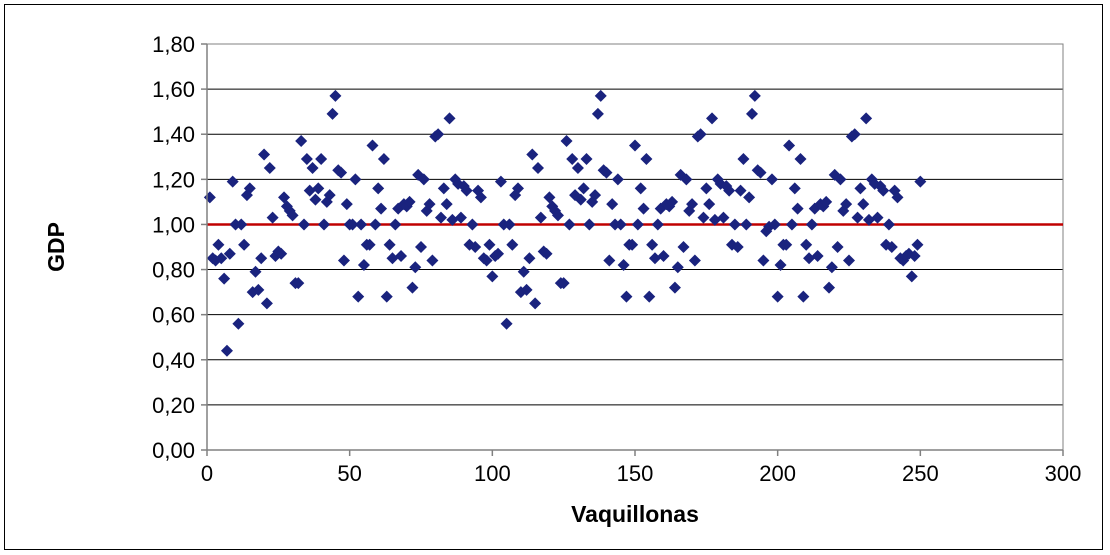 The height and width of the screenshot is (555, 1110). I want to click on y-tick-label: 1,00, so click(173, 224).